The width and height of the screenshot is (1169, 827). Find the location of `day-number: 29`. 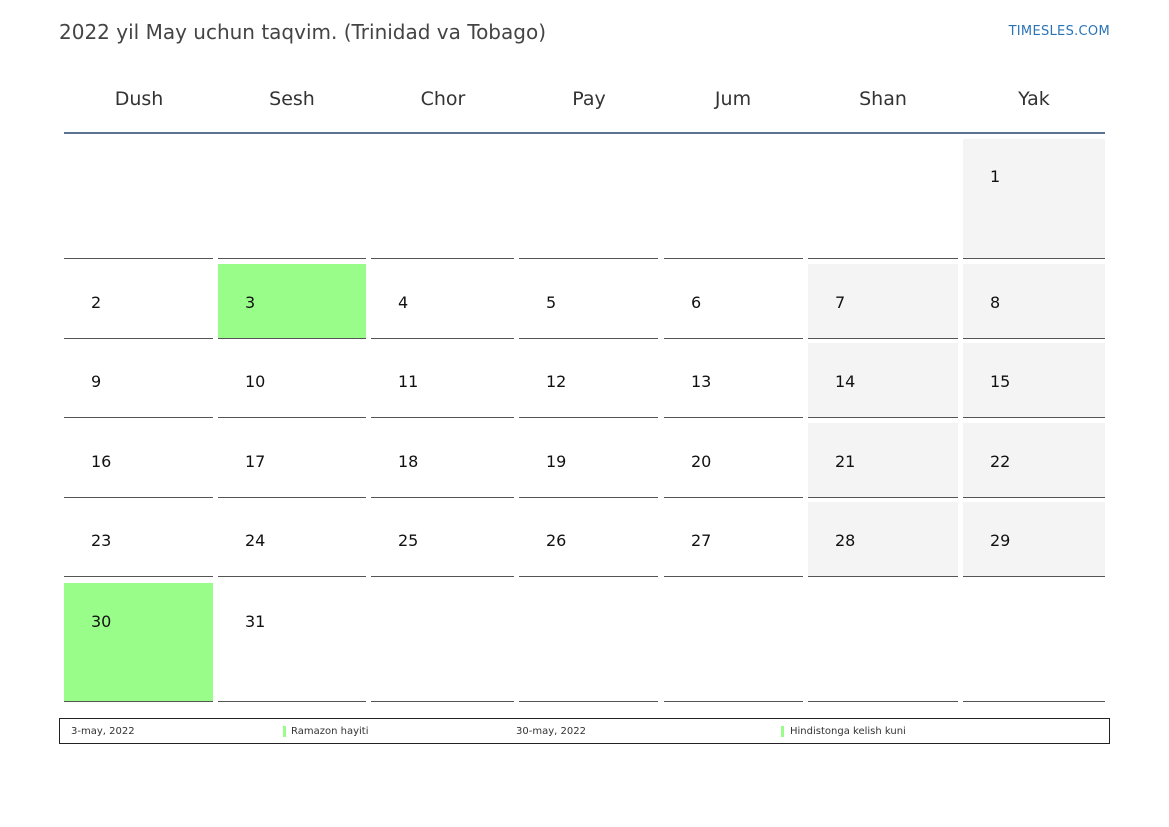

day-number: 29 is located at coordinates (1000, 540).